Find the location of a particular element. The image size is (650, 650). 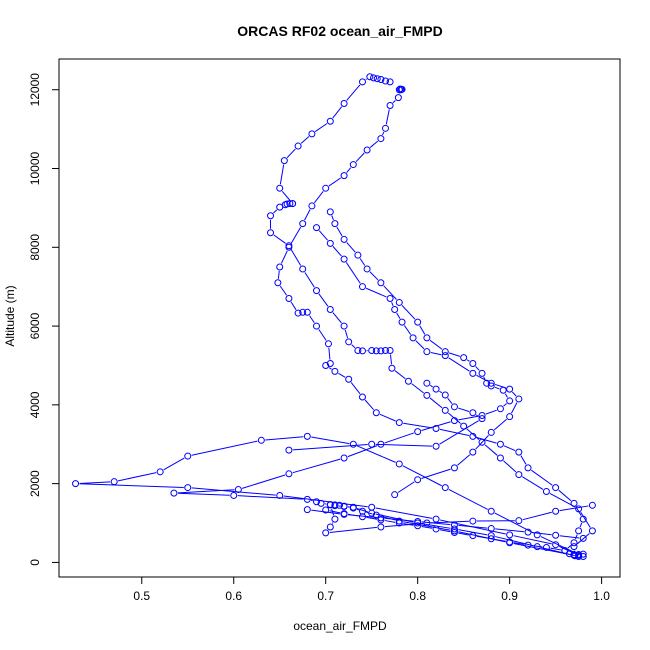

y-tick-label: 8000 is located at coordinates (35, 247).